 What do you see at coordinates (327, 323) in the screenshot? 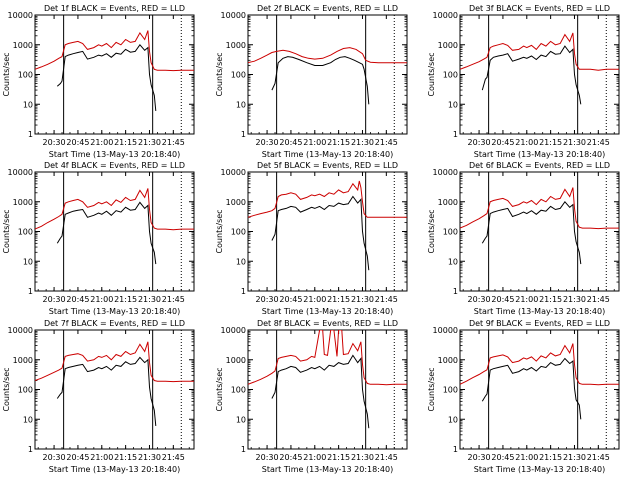
I see `plot-title: Det 8f BLACK = Events, RED = LLD` at bounding box center [327, 323].